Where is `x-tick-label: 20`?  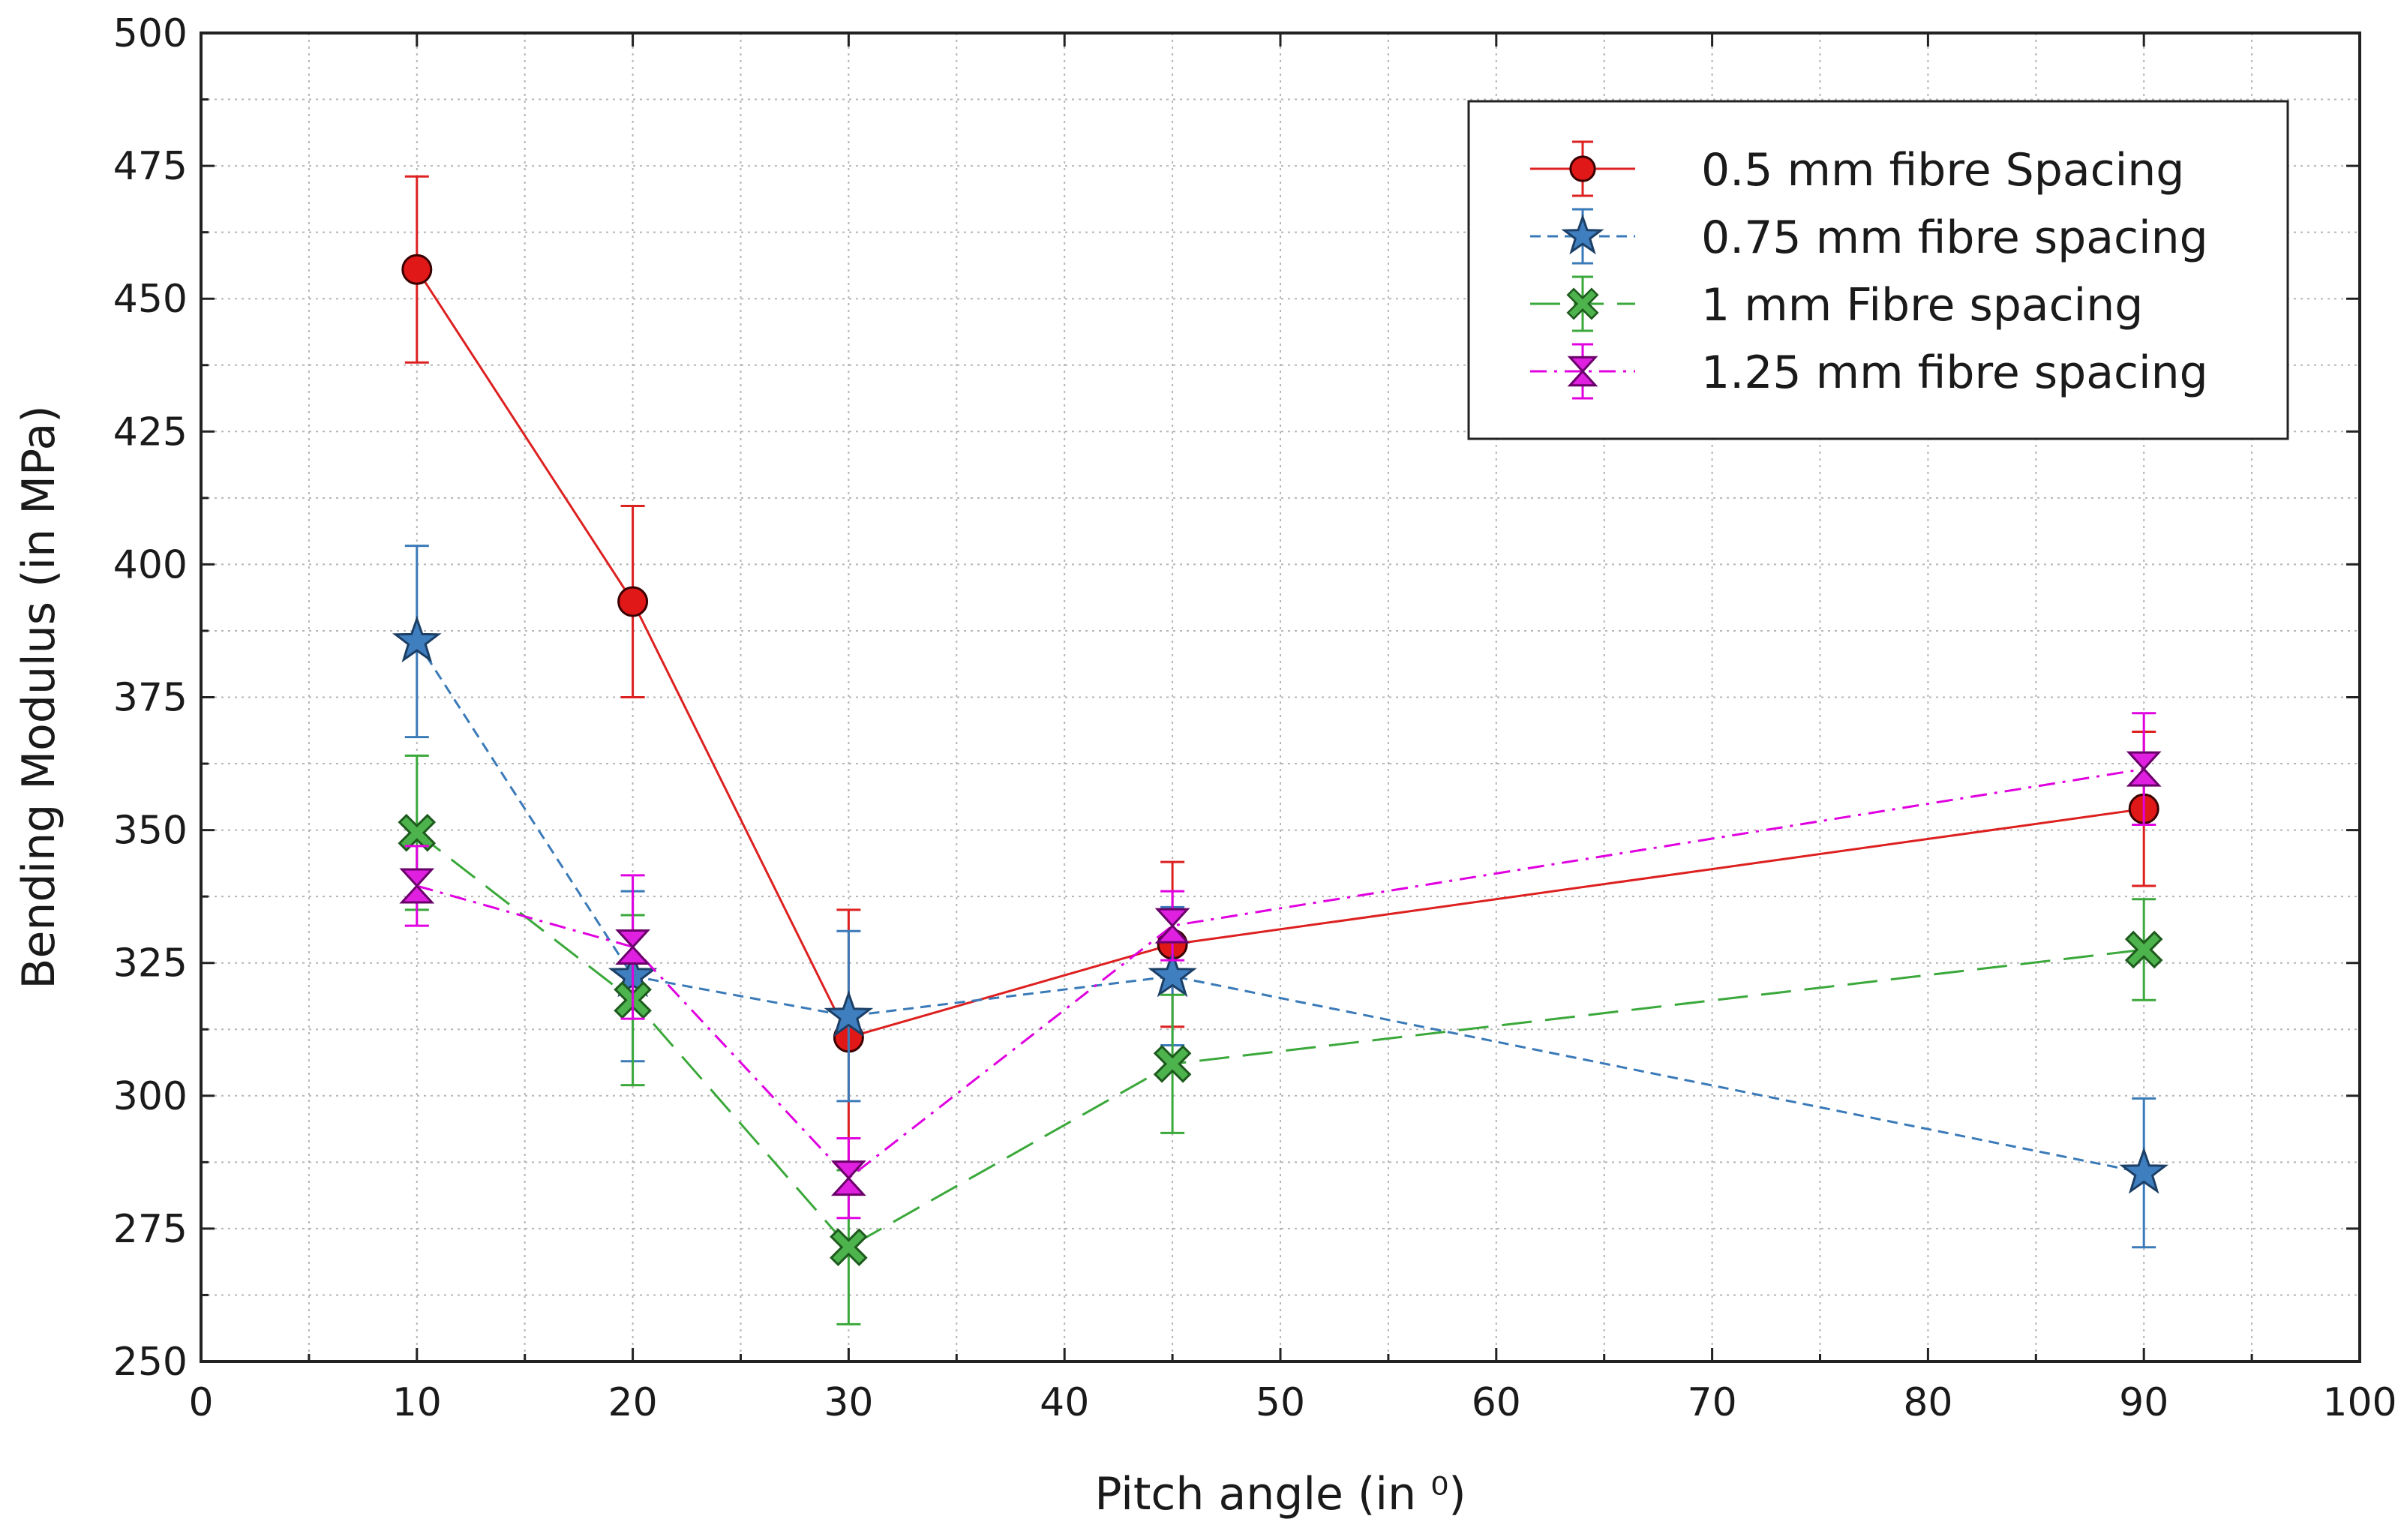
x-tick-label: 20 is located at coordinates (633, 1402).